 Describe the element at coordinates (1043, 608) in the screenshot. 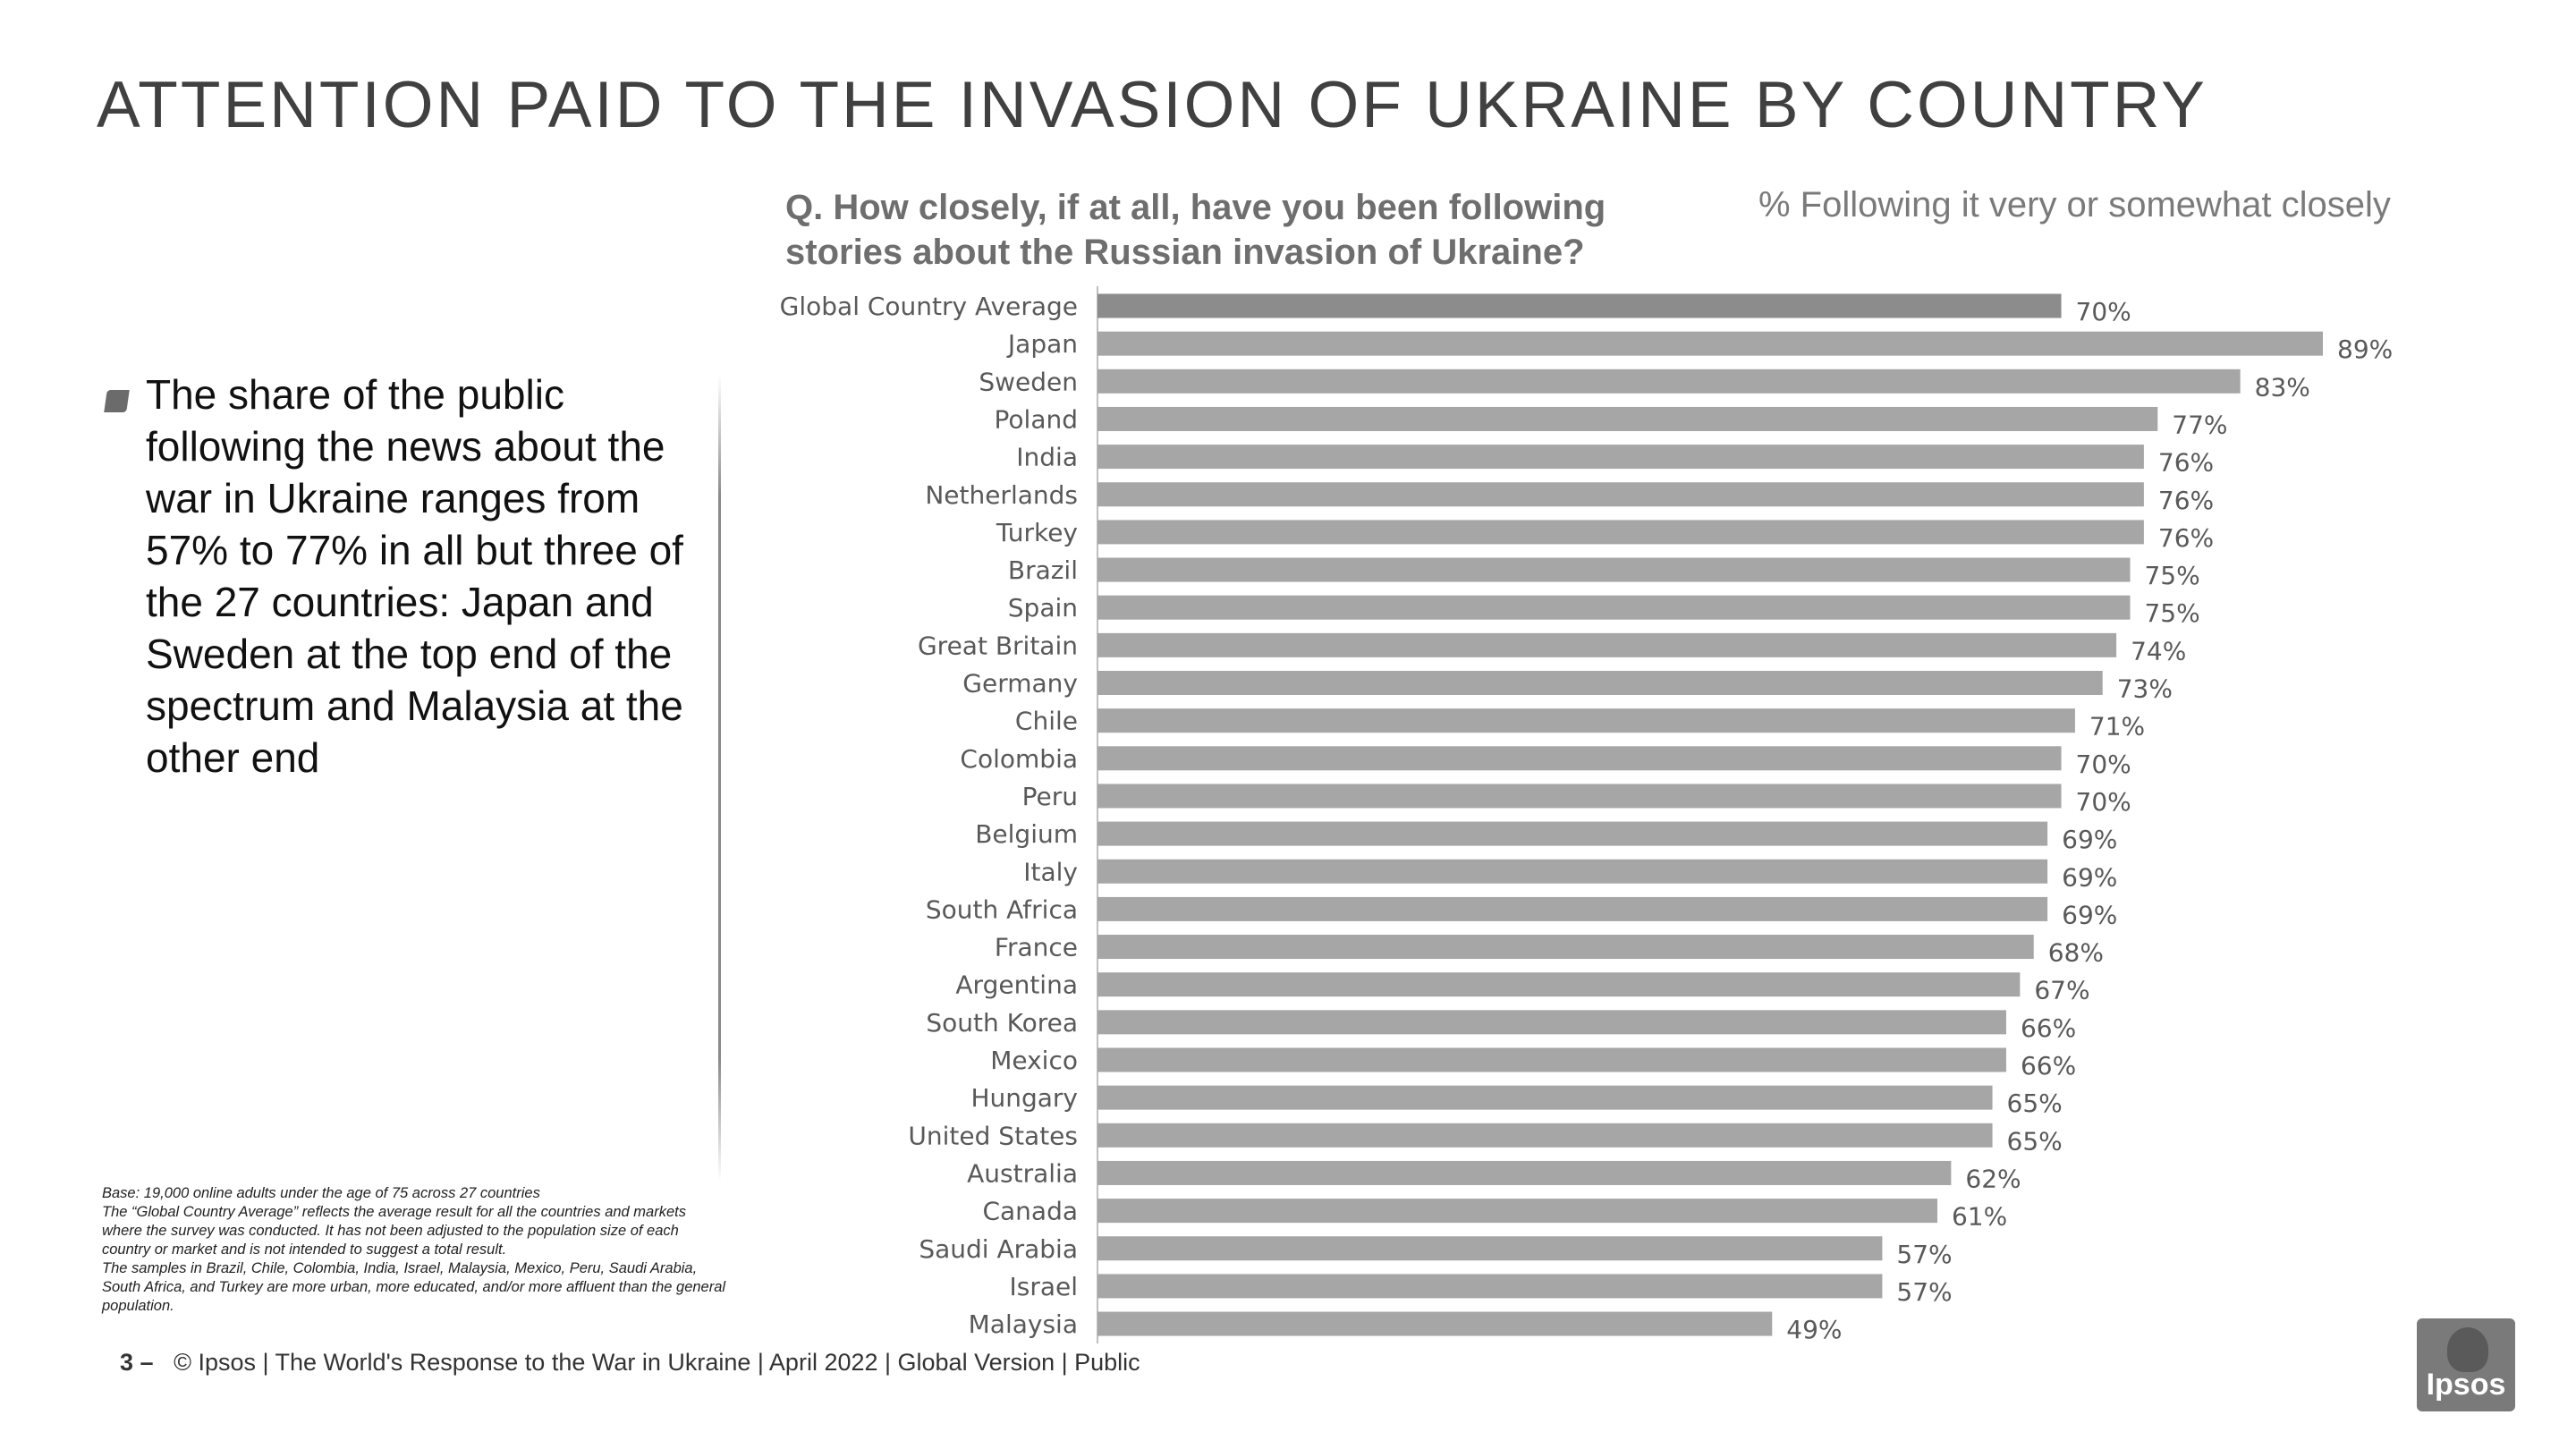

I see `category-label: Spain` at that location.